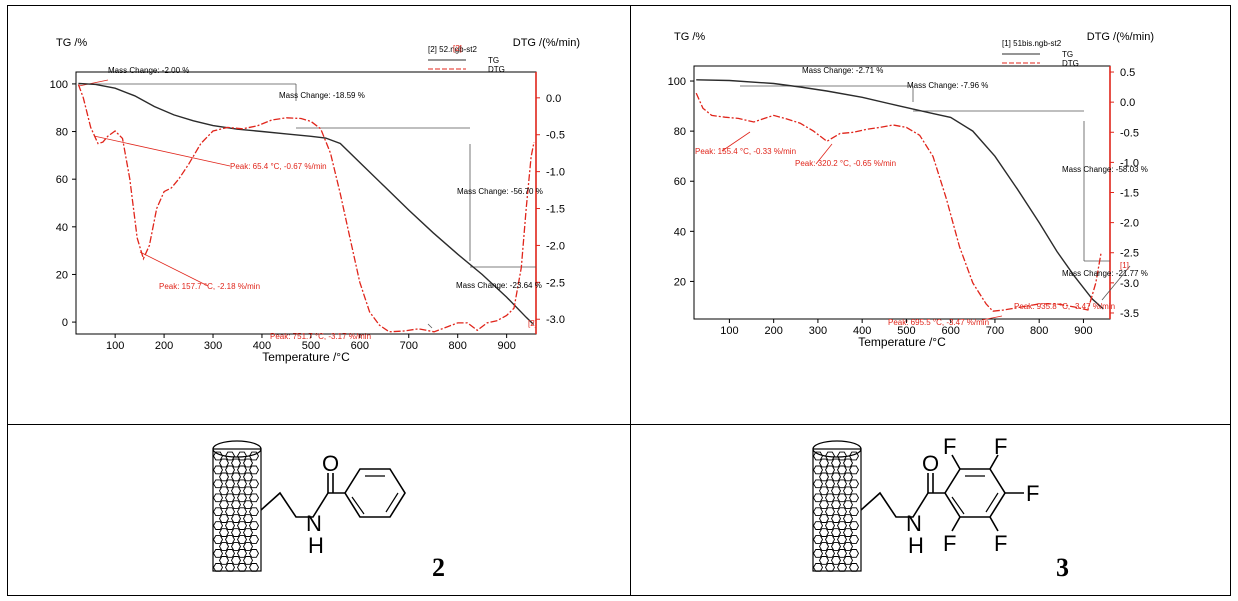 The height and width of the screenshot is (601, 1238). What do you see at coordinates (322, 95) in the screenshot?
I see `annotation-label: Mass Change: -18.59 %` at bounding box center [322, 95].